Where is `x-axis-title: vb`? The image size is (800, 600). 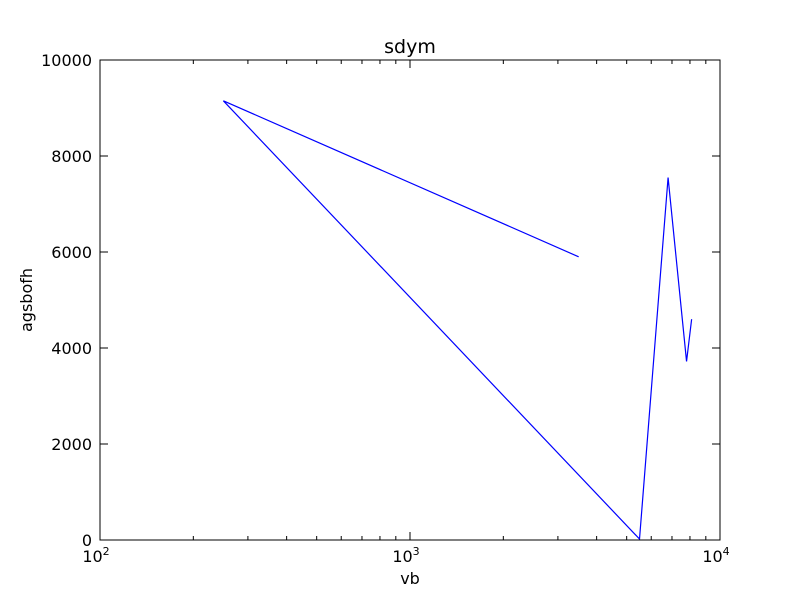
x-axis-title: vb is located at coordinates (410, 578).